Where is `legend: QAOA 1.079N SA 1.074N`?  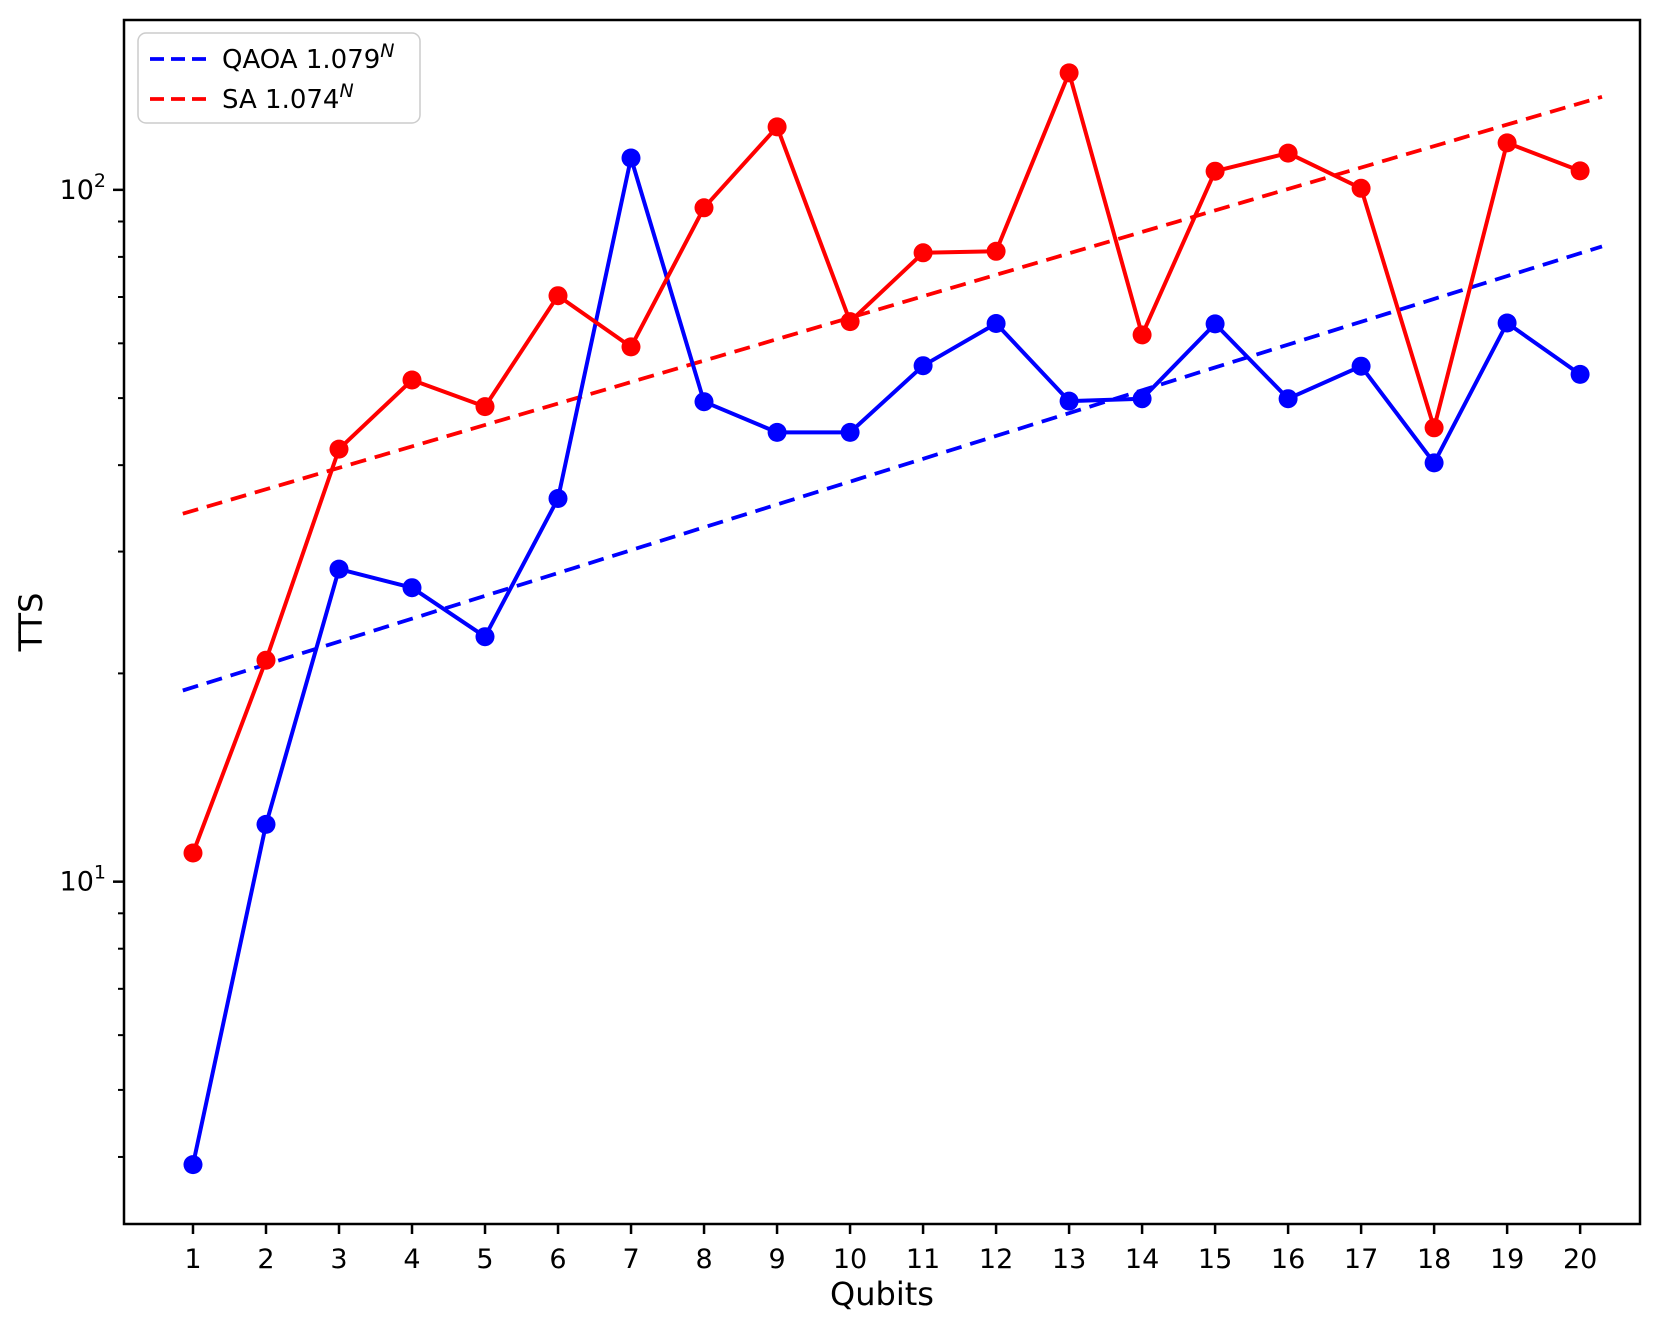 legend: QAOA 1.079N SA 1.074N is located at coordinates (279, 78).